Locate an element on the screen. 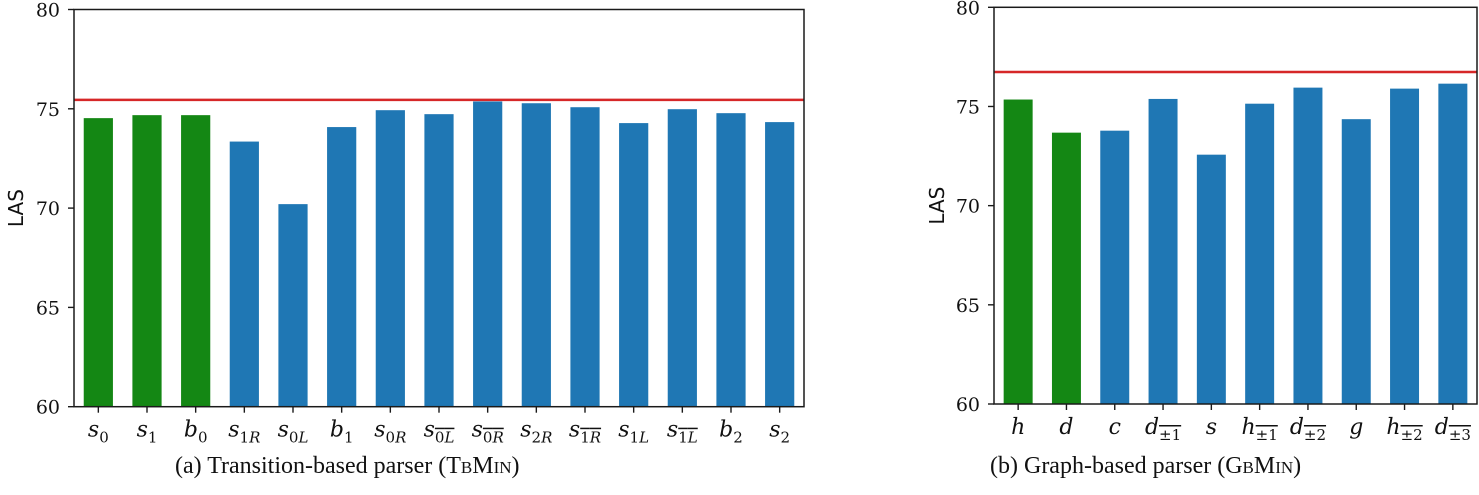 This screenshot has height=495, width=1479. x-tick-label: s0 is located at coordinates (98, 432).